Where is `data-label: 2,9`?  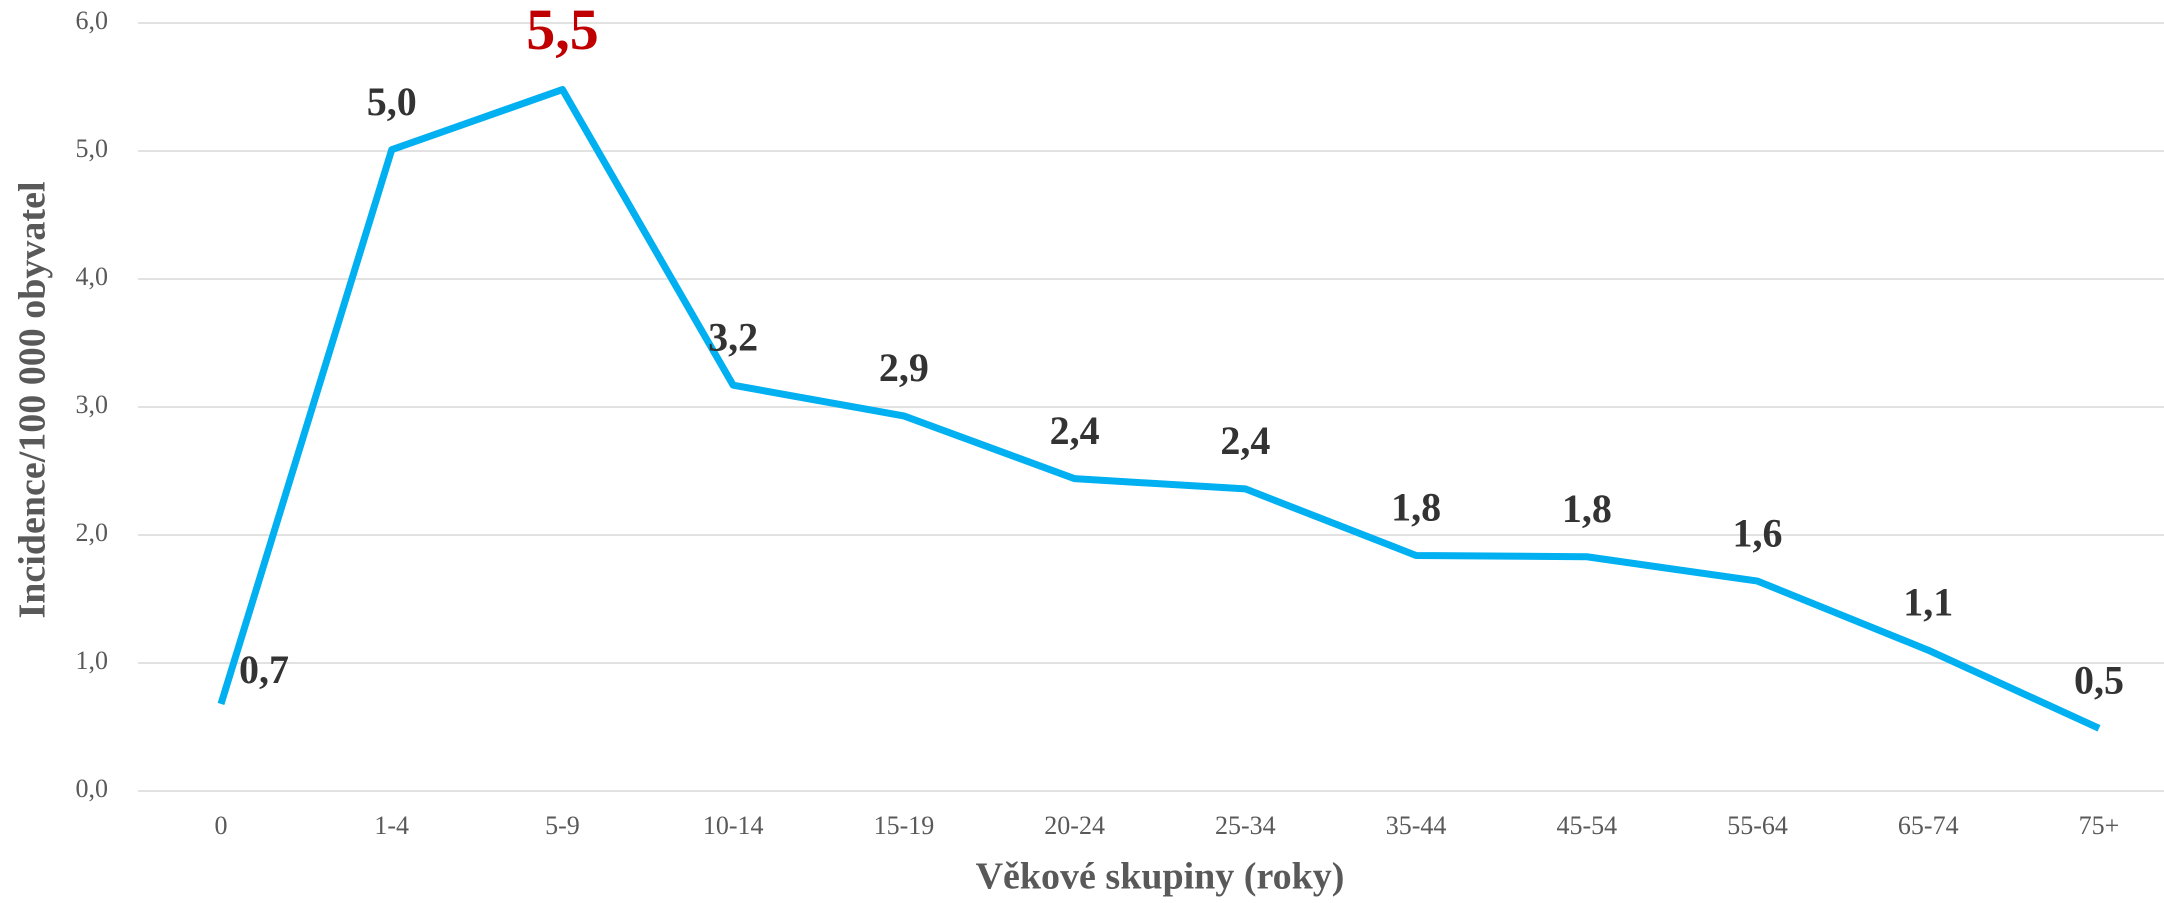
data-label: 2,9 is located at coordinates (904, 367).